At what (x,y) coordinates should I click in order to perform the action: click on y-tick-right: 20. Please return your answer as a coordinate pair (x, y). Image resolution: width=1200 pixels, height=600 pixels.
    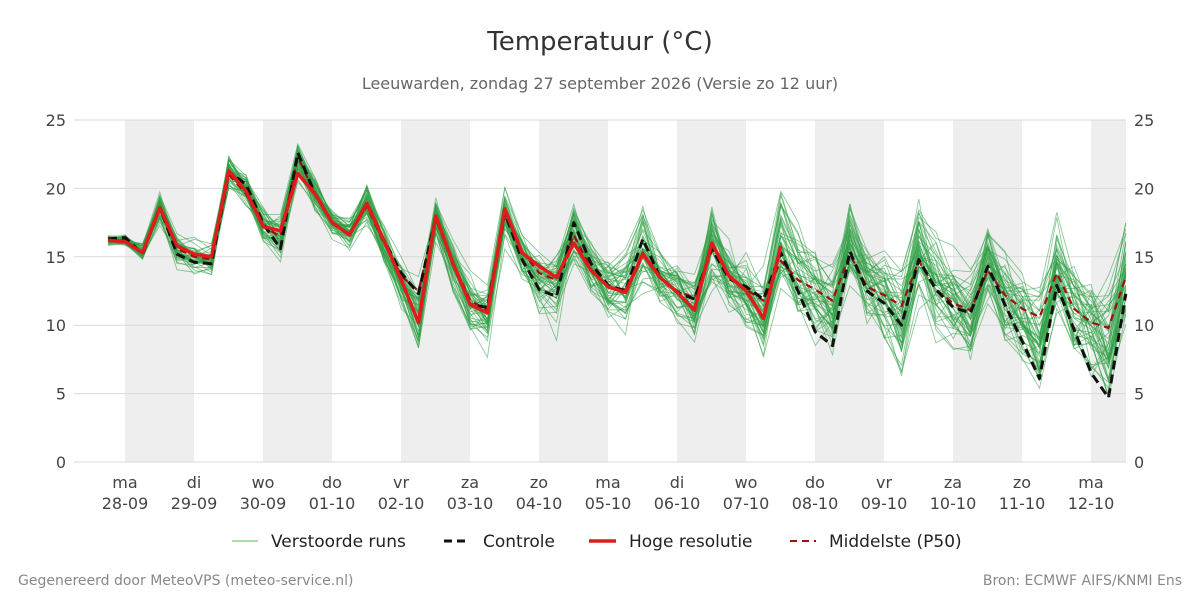
    Looking at the image, I should click on (1144, 188).